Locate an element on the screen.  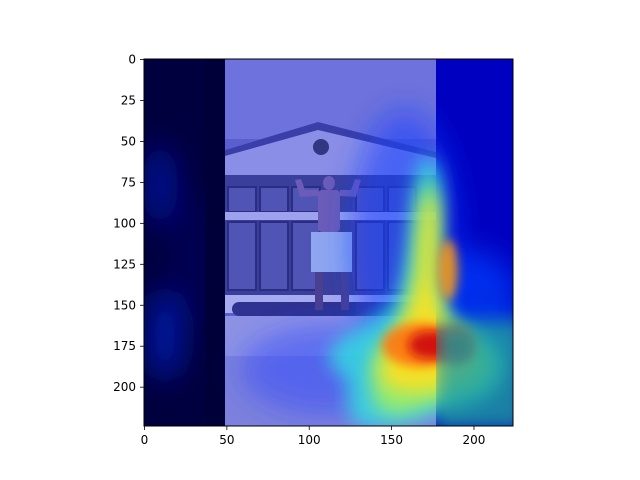
y-tick-label: 25 is located at coordinates (128, 100).